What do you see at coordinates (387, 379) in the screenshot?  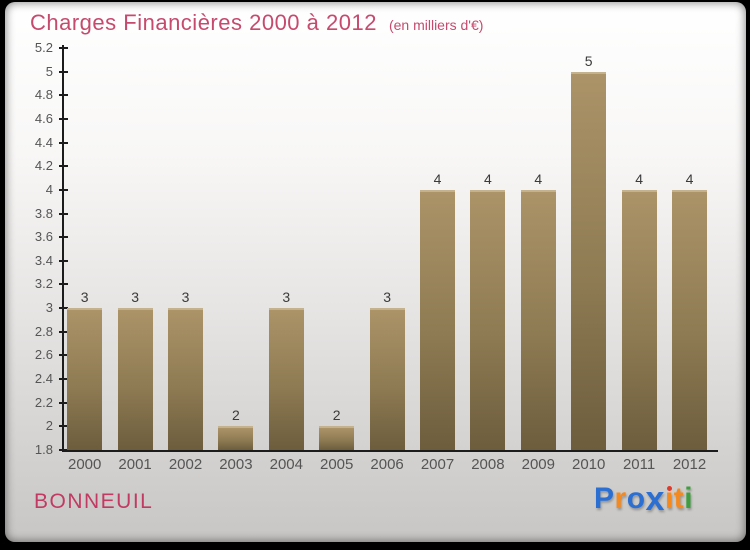 I see `bar-2006` at bounding box center [387, 379].